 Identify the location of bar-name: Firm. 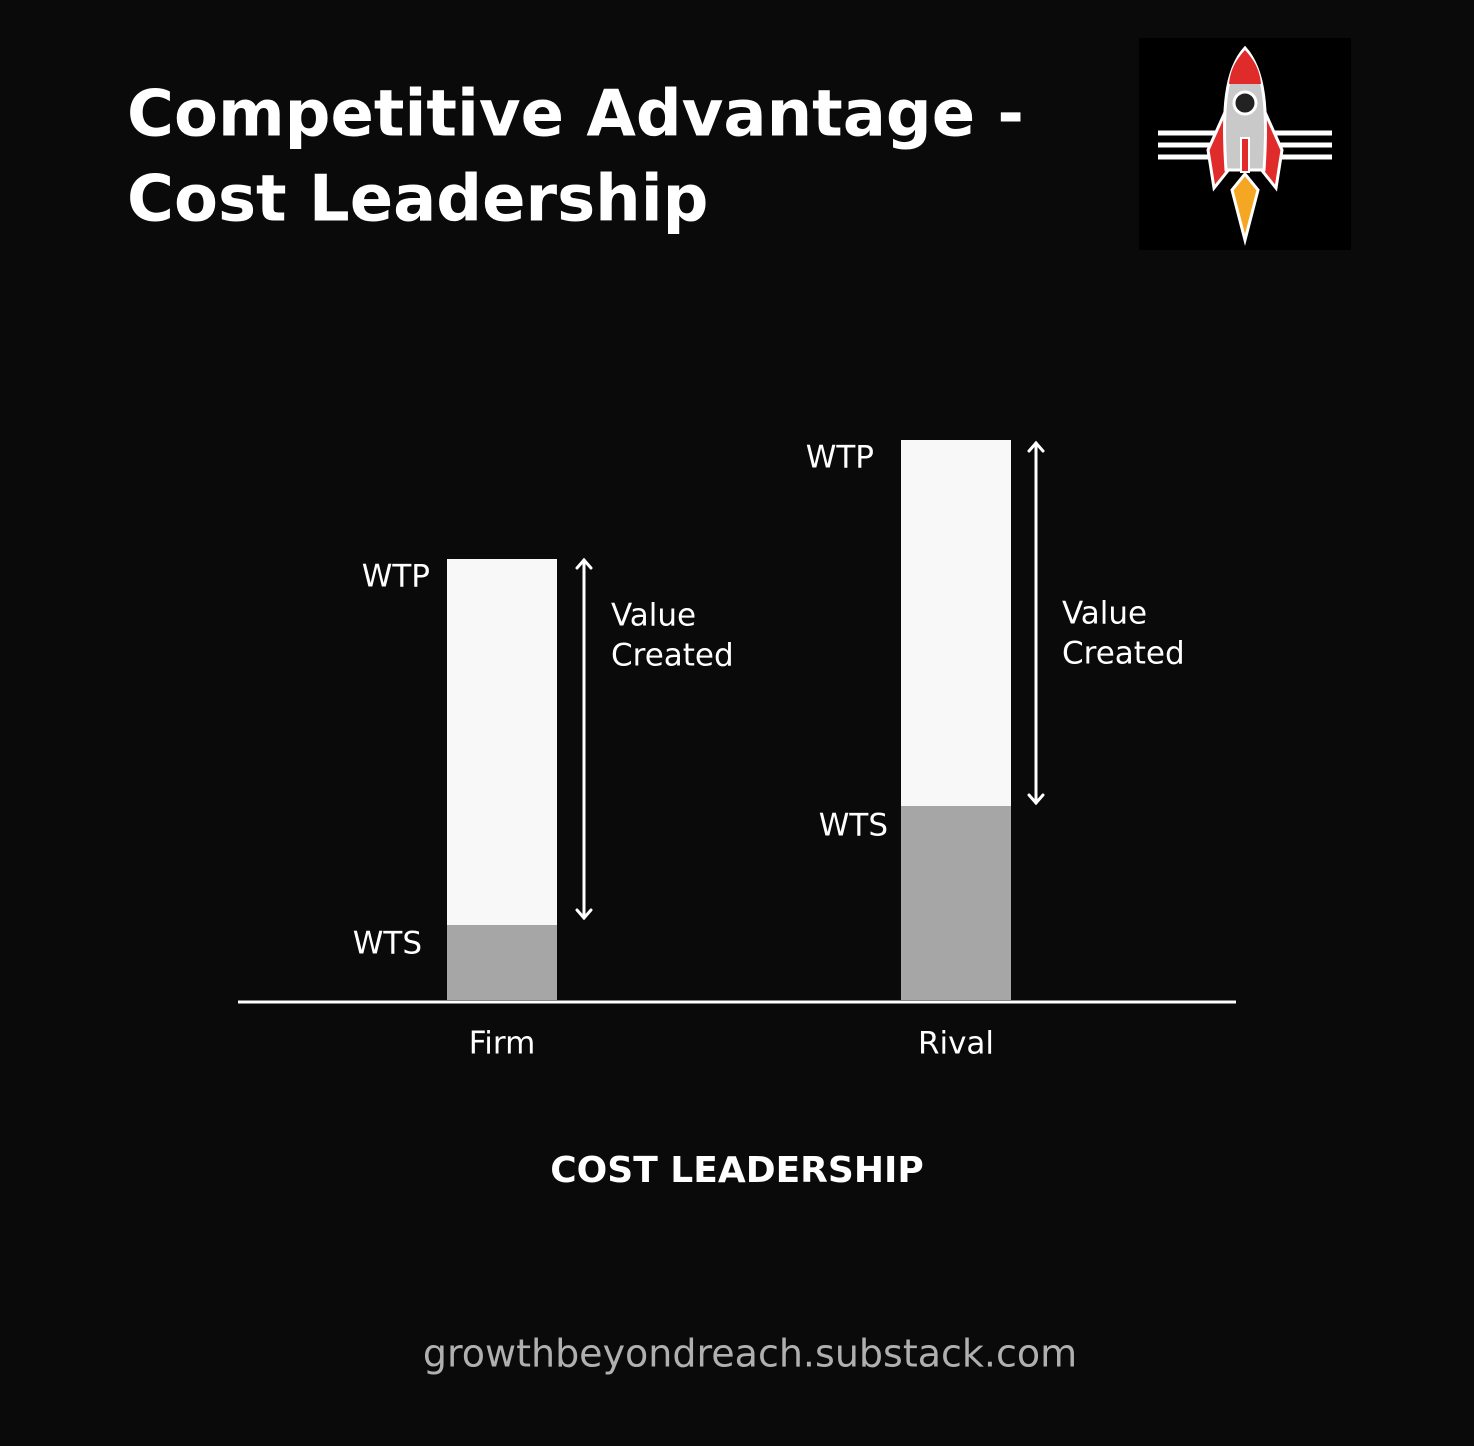
(502, 1044).